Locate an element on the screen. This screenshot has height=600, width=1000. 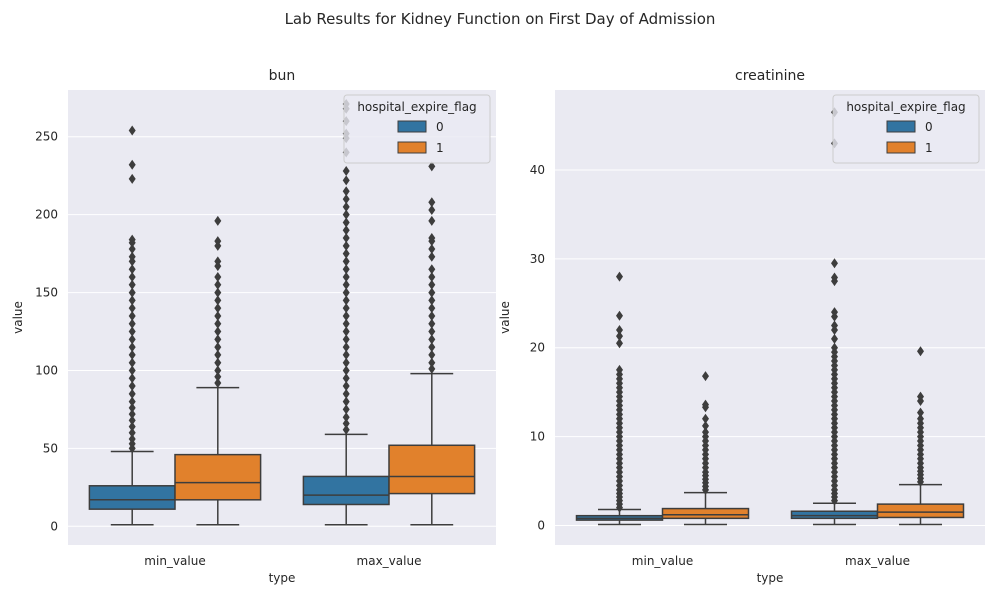
y-tick-label: 200 is located at coordinates (46, 215).